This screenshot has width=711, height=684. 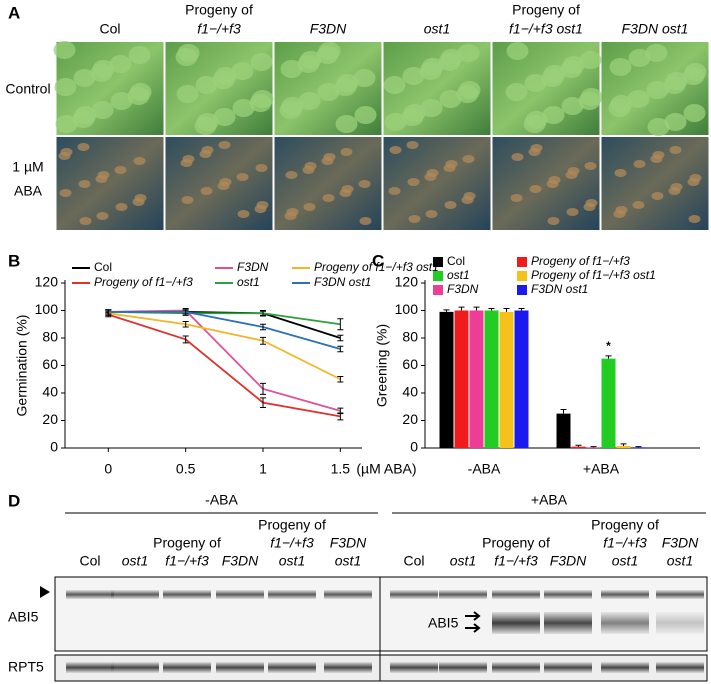 What do you see at coordinates (473, 622) in the screenshot?
I see `arrow` at bounding box center [473, 622].